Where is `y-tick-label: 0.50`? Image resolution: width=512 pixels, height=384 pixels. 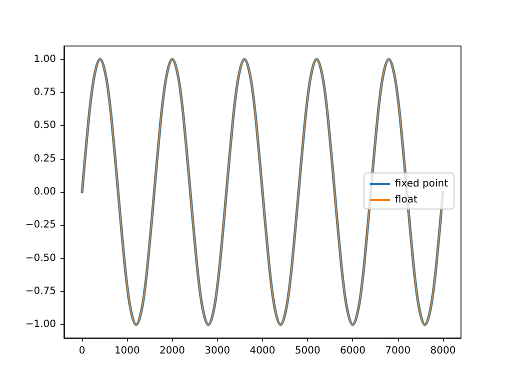
y-tick-label: 0.50 is located at coordinates (45, 126).